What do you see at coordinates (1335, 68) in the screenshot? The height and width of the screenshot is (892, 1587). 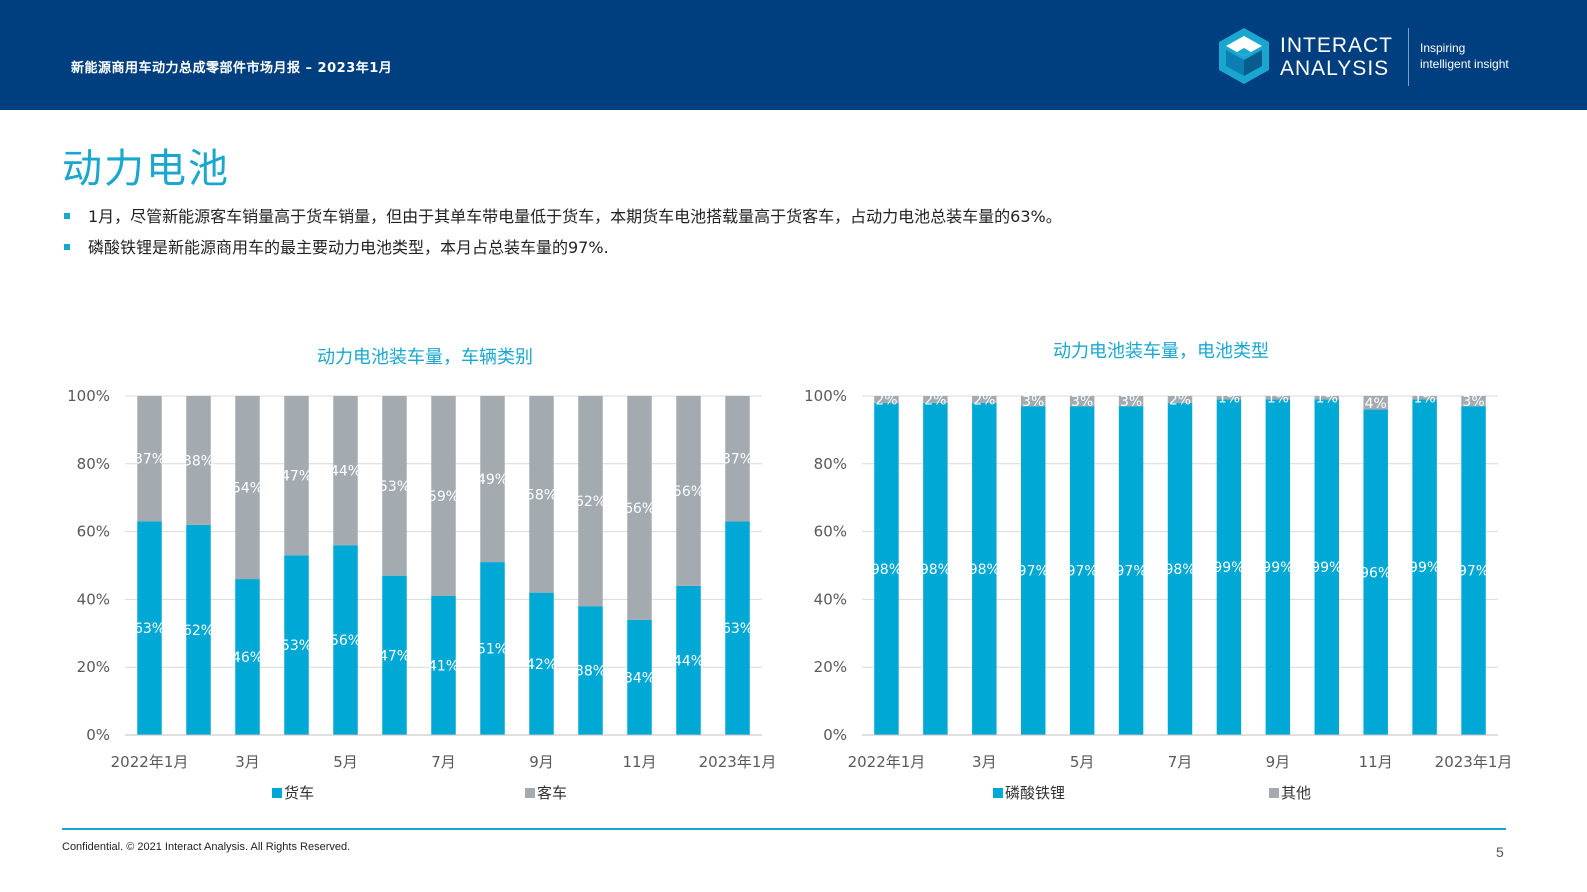 I see `logo-line-2: ANALYSIS` at bounding box center [1335, 68].